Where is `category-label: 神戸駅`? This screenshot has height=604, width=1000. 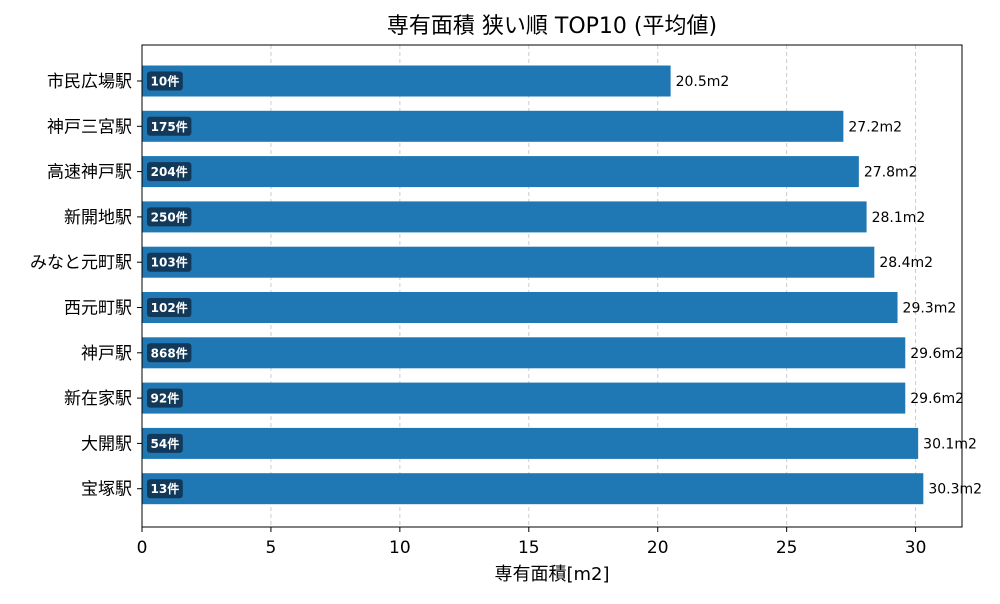
category-label: 神戸駅 is located at coordinates (106, 354).